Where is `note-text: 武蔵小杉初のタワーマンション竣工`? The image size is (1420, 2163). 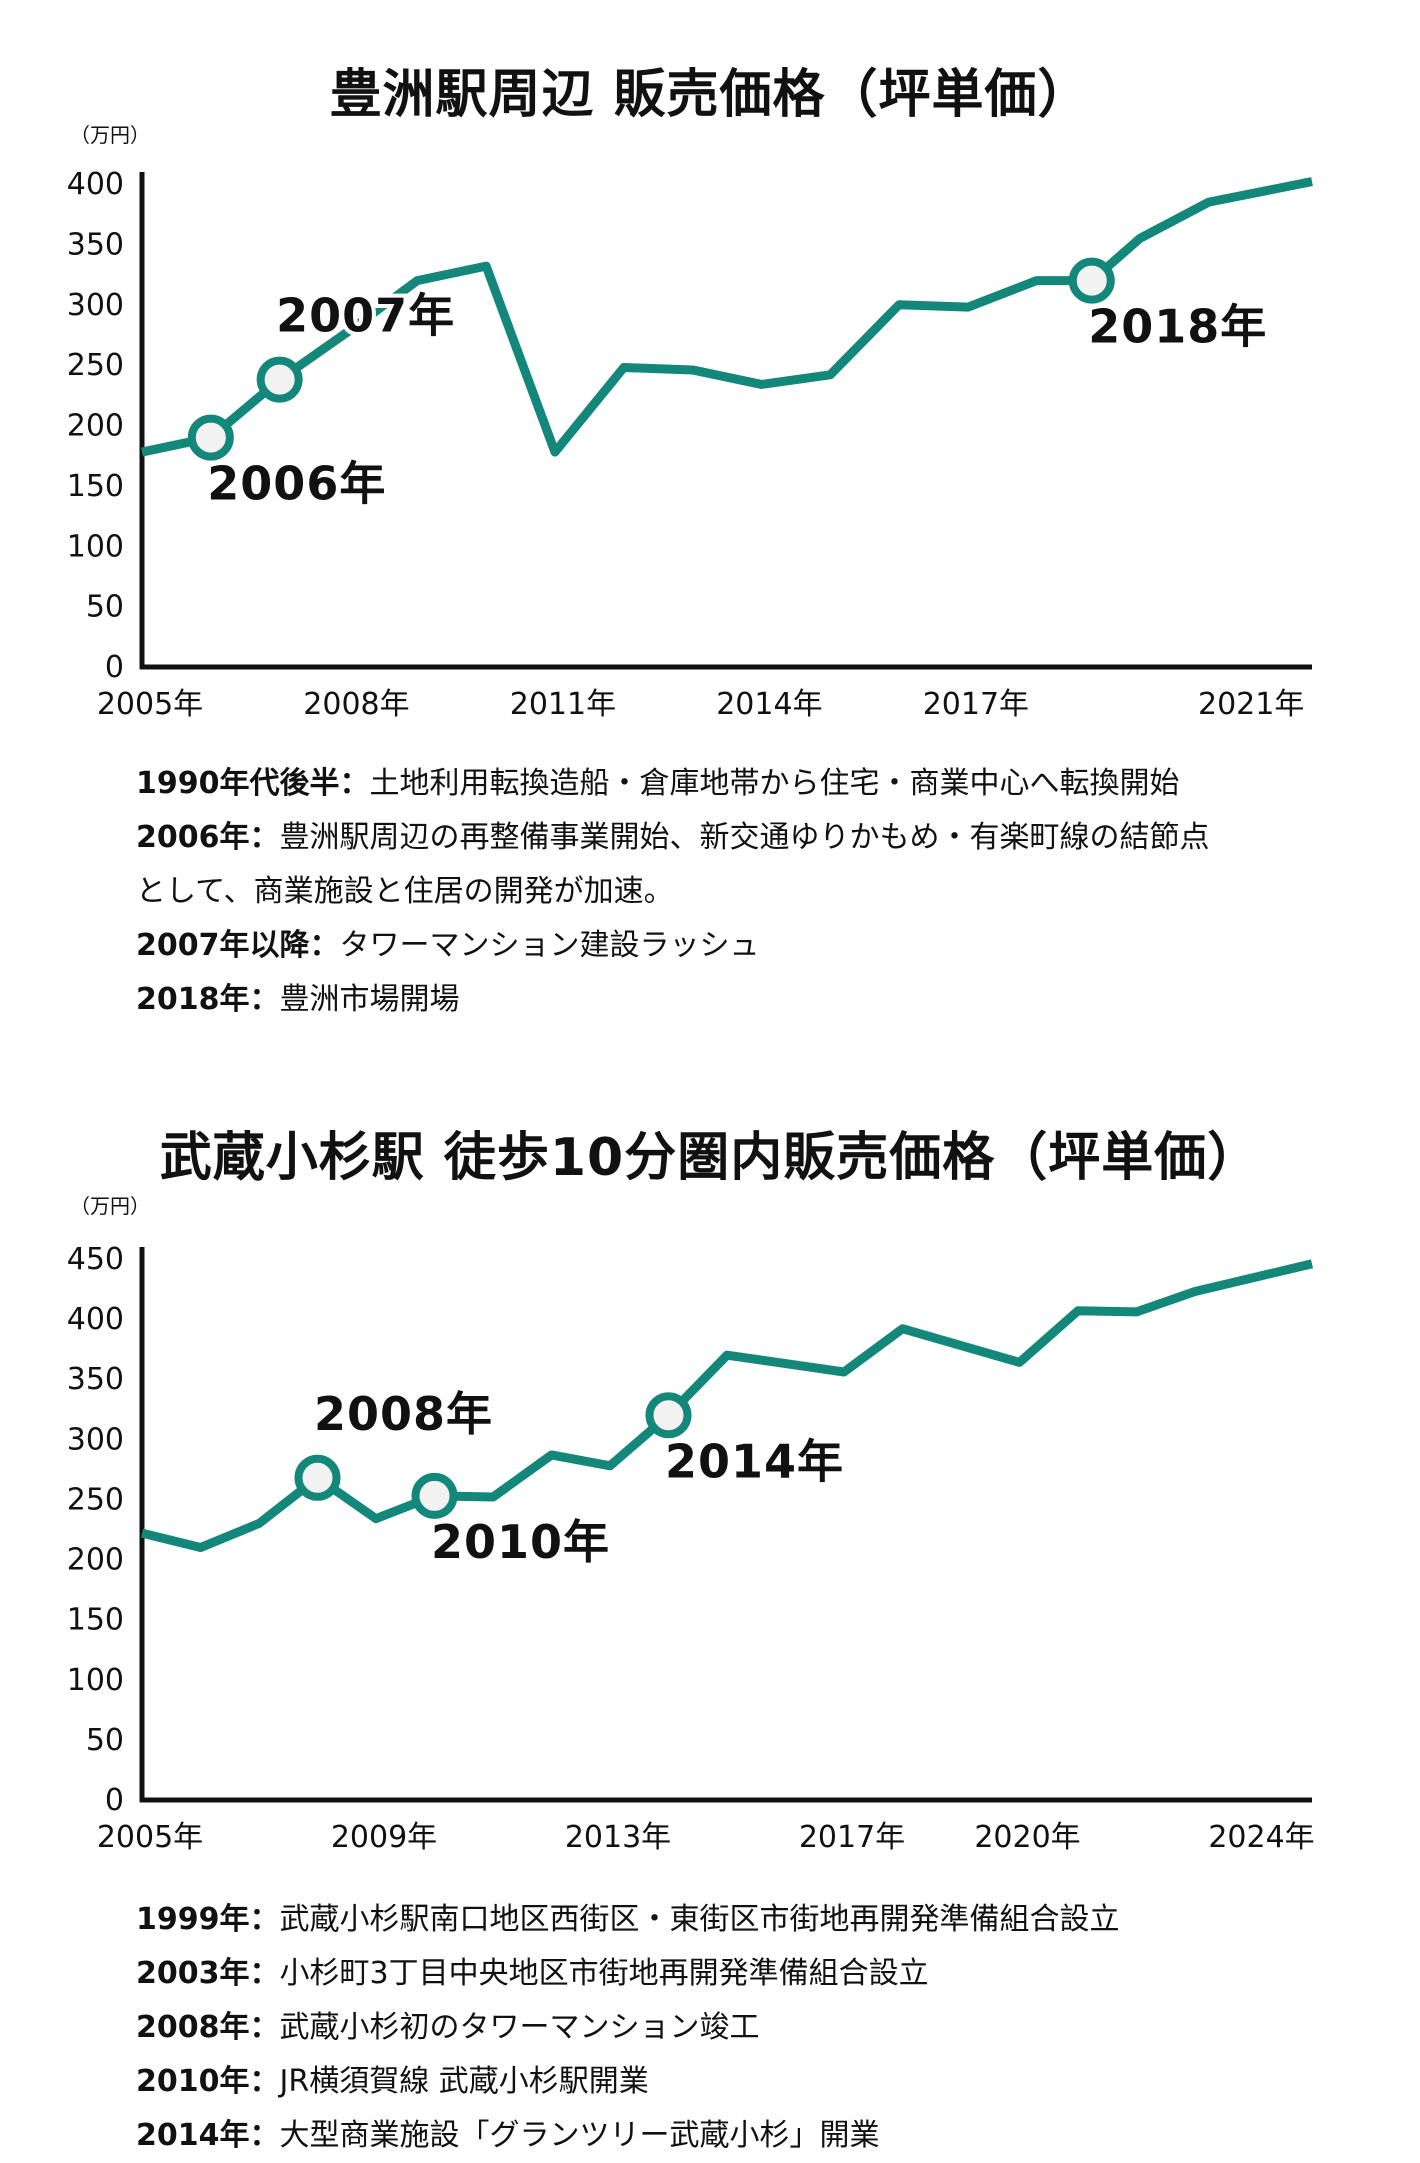 note-text: 武蔵小杉初のタワーマンション竣工 is located at coordinates (519, 2027).